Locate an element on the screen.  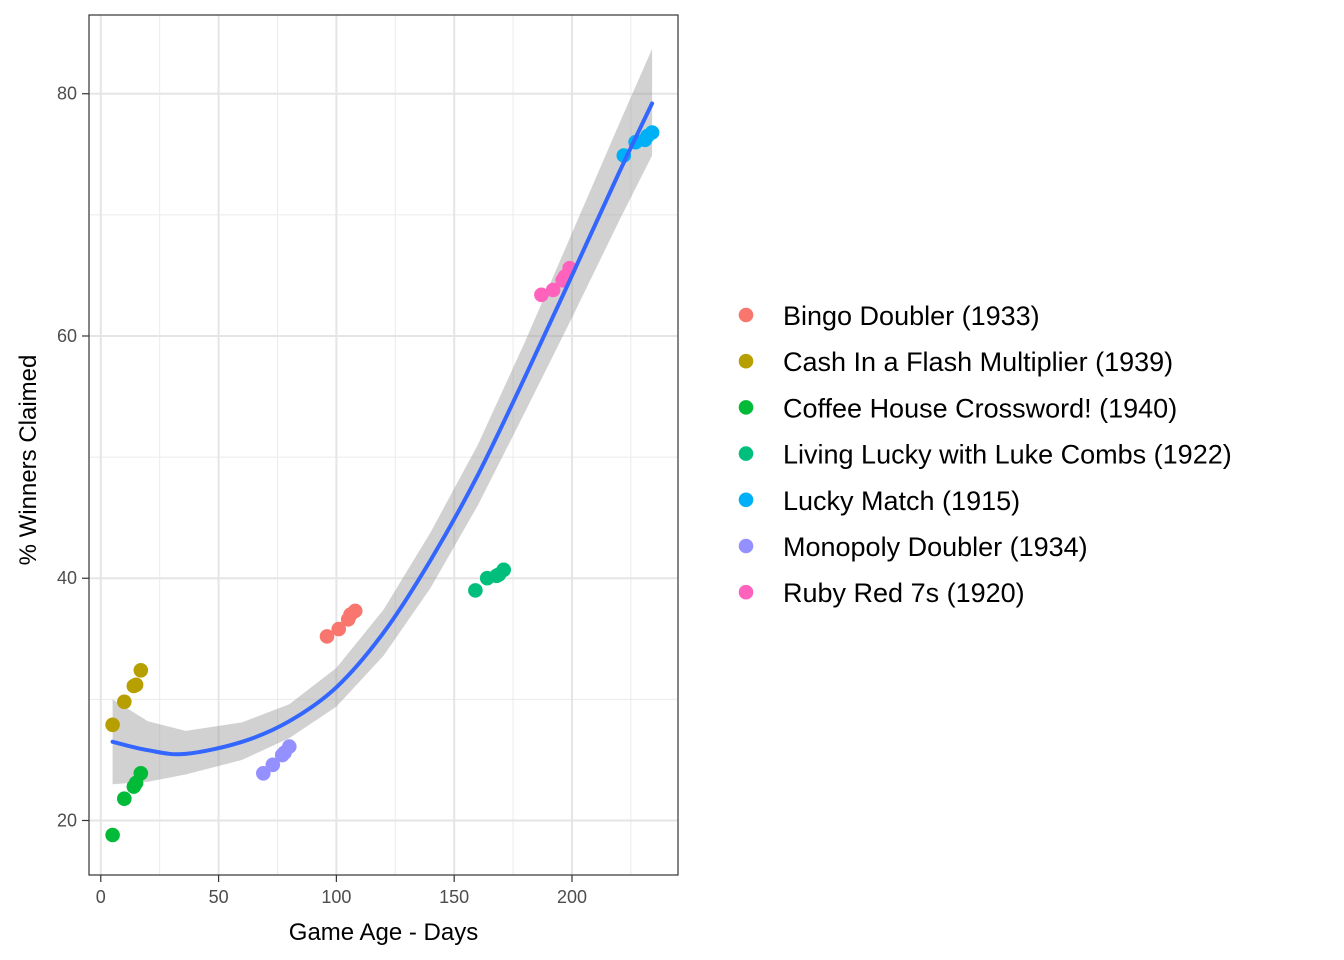
legend-label: Bingo Doubler (1933) is located at coordinates (911, 316).